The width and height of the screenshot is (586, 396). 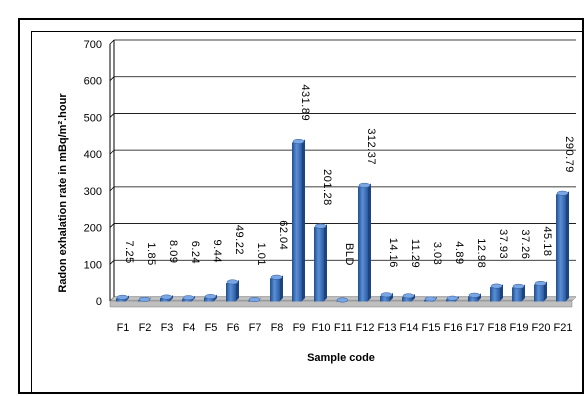 I want to click on data-label: 1.01, so click(x=261, y=254).